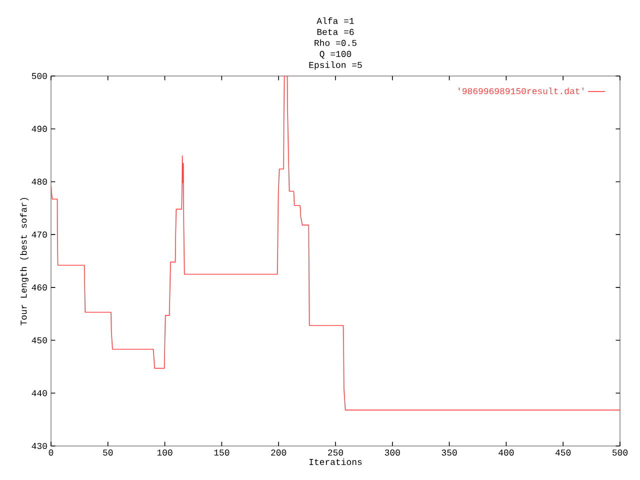 Image resolution: width=640 pixels, height=480 pixels. Describe the element at coordinates (222, 453) in the screenshot. I see `x-tick-label: 150` at that location.